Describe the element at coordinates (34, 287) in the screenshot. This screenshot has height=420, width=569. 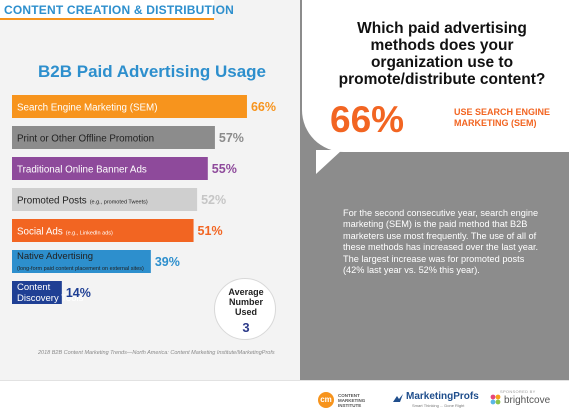
I see `bar-label-7: Content` at that location.